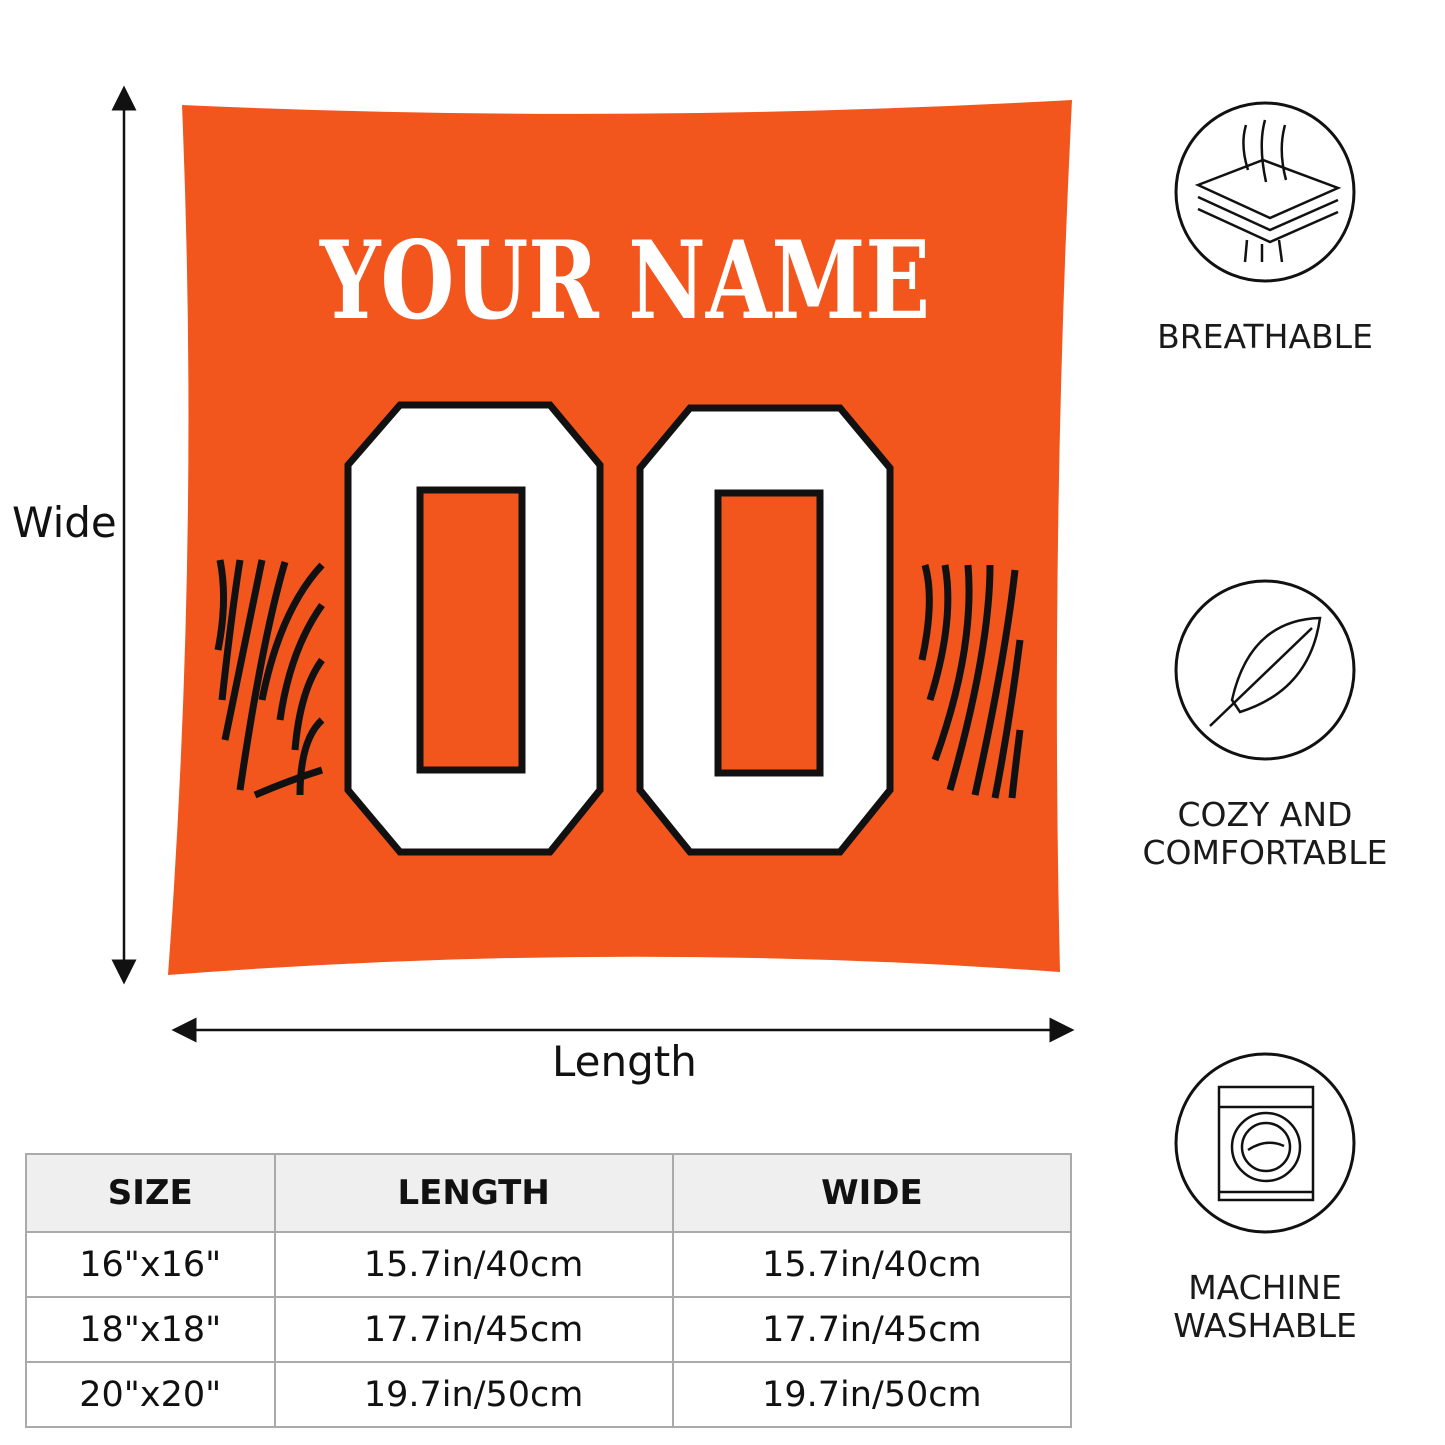 Image resolution: width=1445 pixels, height=1445 pixels. Describe the element at coordinates (872, 1394) in the screenshot. I see `cell-wide: 19.7in/50cm` at that location.